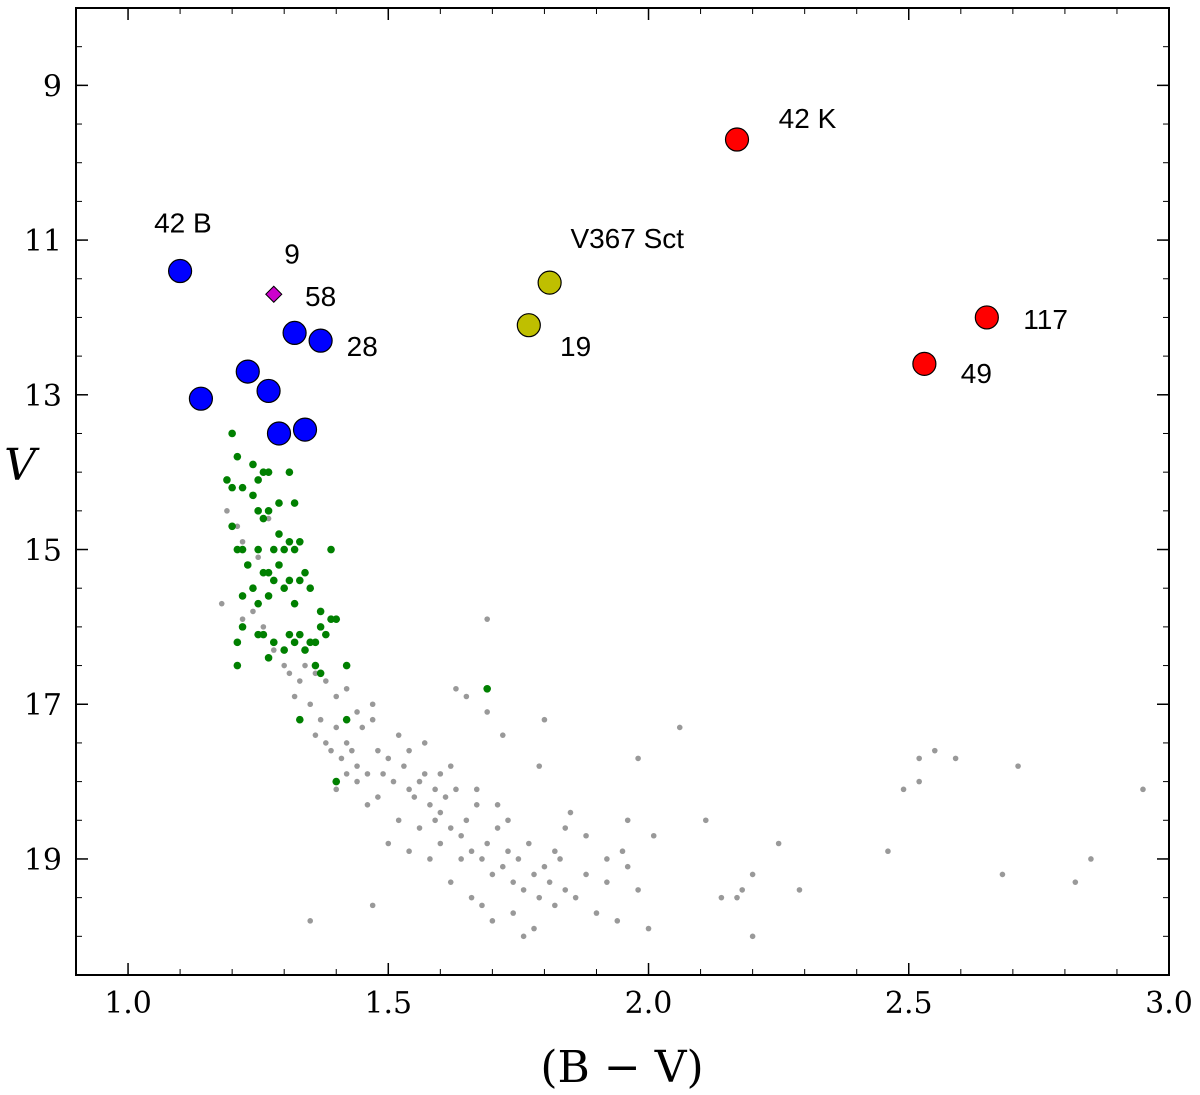 This screenshot has height=1095, width=1200. Describe the element at coordinates (362, 346) in the screenshot. I see `star-label: 28` at that location.